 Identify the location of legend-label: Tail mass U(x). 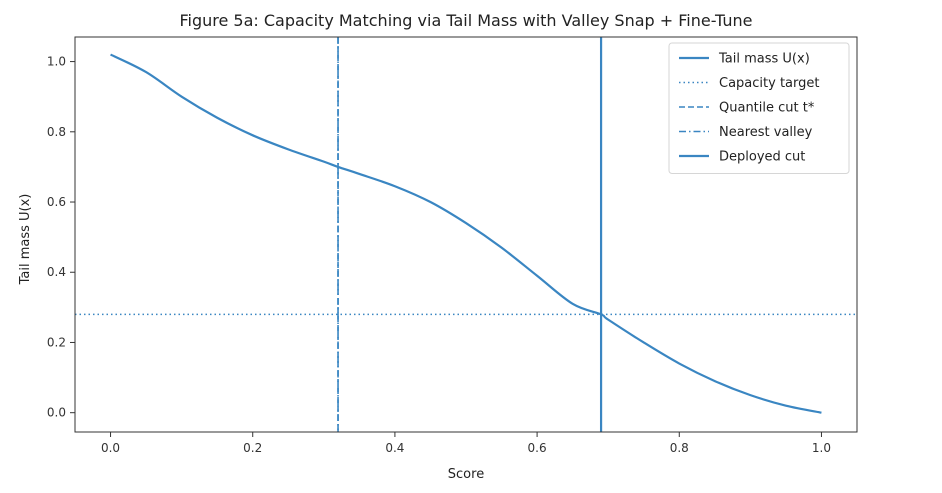
(764, 59).